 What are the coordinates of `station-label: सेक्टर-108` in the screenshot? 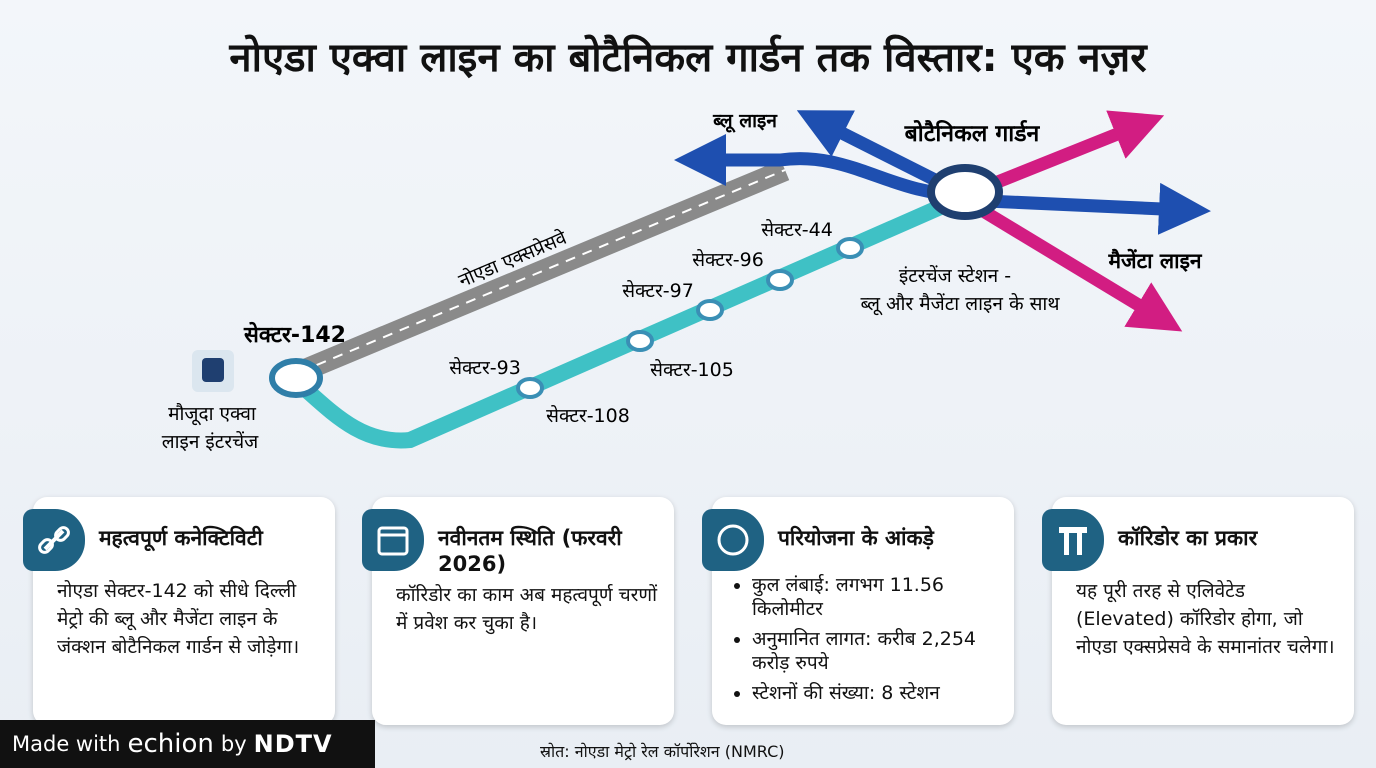 It's located at (588, 415).